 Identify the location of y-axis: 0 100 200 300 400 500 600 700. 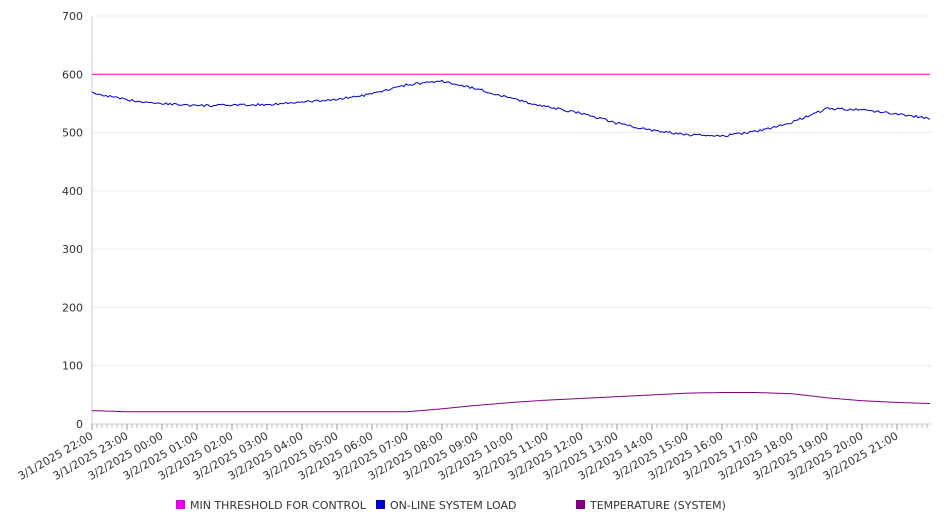
(77, 220).